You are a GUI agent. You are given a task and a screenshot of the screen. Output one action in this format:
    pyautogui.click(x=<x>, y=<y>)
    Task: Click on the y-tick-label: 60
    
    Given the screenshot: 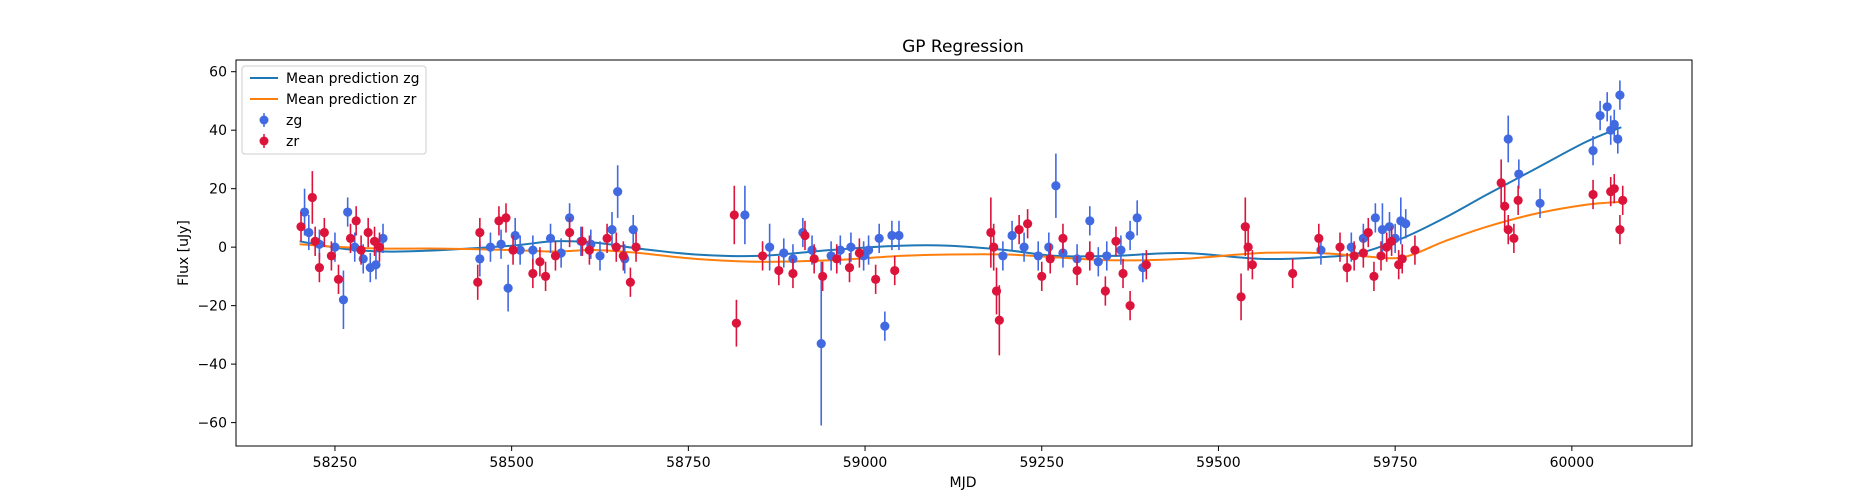 What is the action you would take?
    pyautogui.click(x=218, y=73)
    